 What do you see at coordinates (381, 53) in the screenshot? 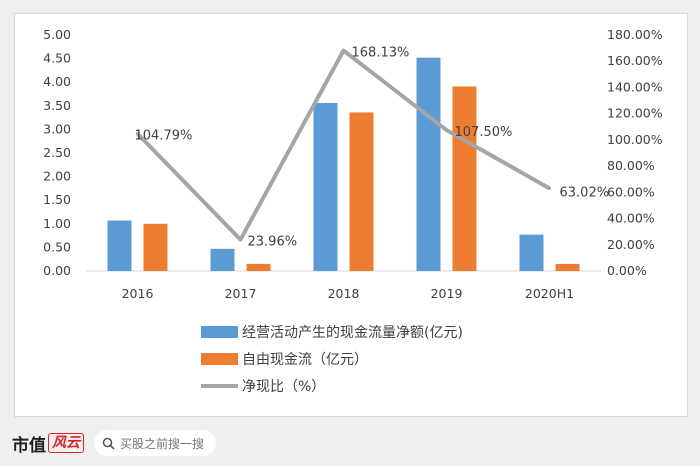
I see `data-label: 168.13%` at bounding box center [381, 53].